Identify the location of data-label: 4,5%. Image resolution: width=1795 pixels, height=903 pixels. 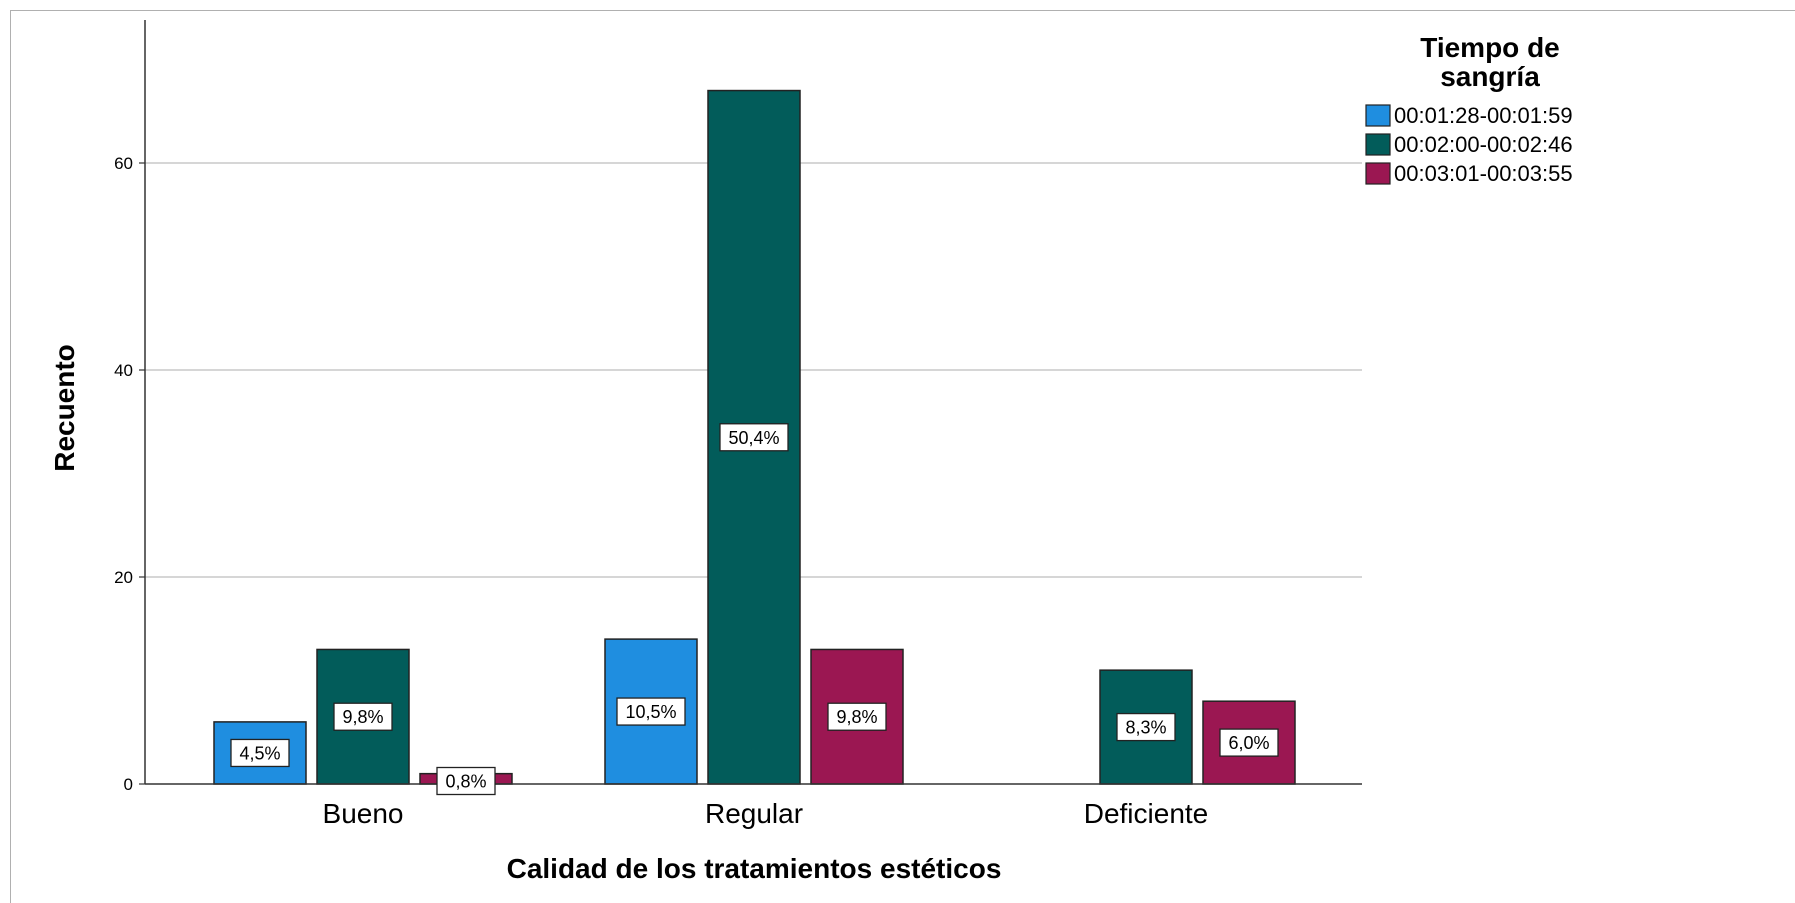
(260, 753).